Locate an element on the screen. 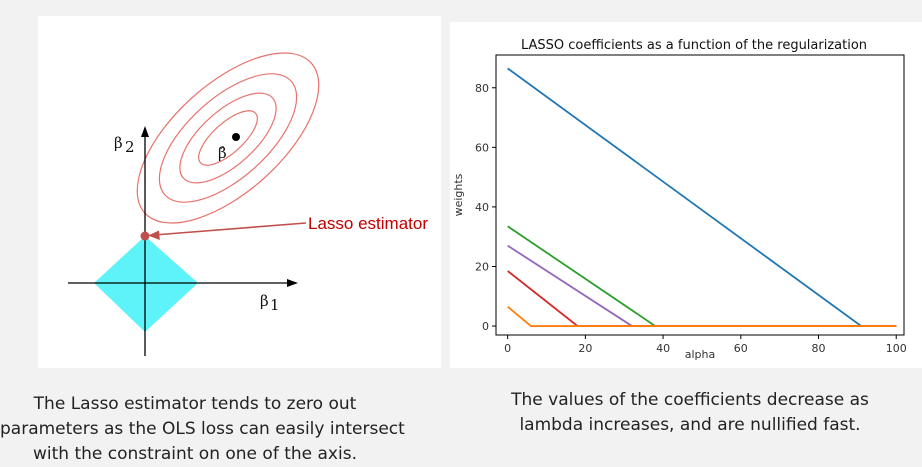 This screenshot has width=922, height=467. beta1-label: β is located at coordinates (264, 301).